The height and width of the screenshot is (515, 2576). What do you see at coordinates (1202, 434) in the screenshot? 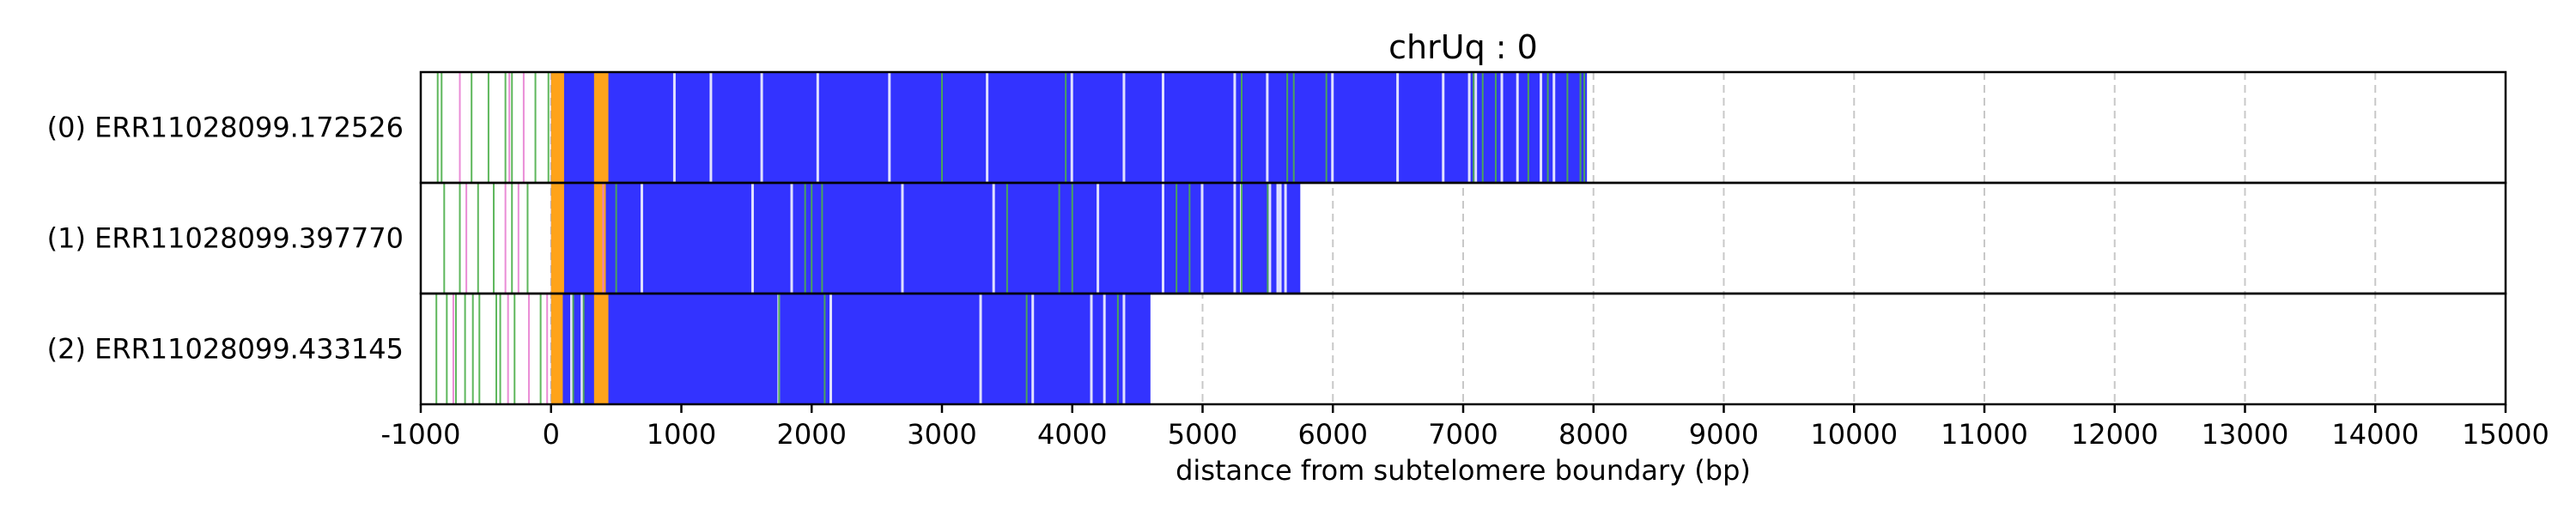
I see `x-tick-label: 5000` at bounding box center [1202, 434].